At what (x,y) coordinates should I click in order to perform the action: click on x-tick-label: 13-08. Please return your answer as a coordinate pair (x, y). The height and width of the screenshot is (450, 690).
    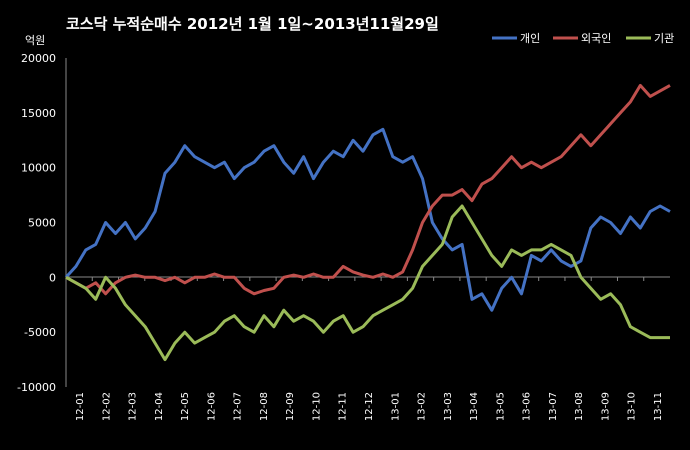
    Looking at the image, I should click on (579, 406).